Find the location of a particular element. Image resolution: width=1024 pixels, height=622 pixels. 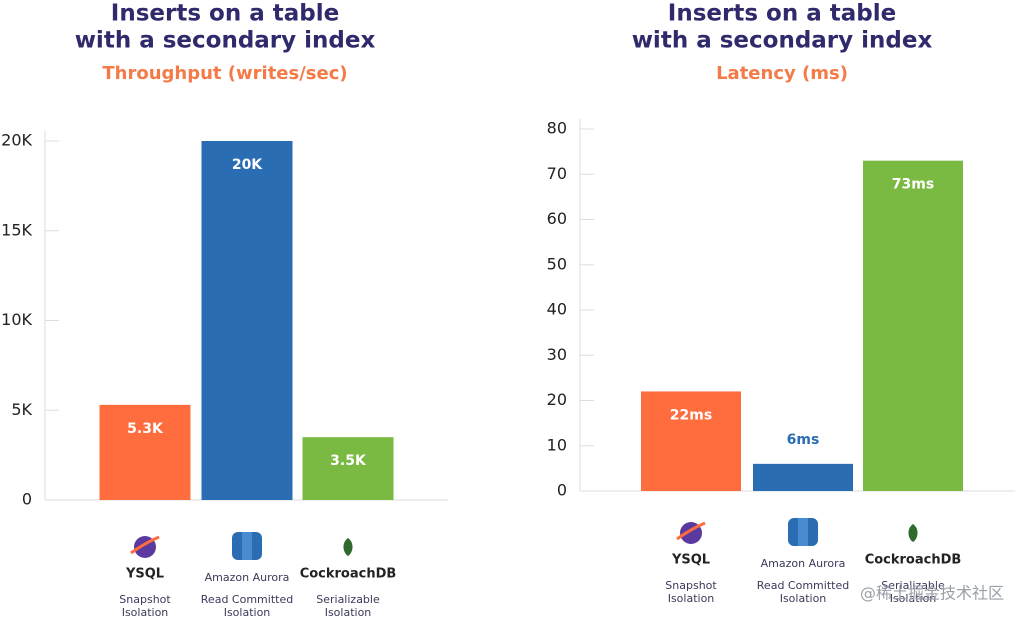

y-tick-label: 50 is located at coordinates (557, 263).